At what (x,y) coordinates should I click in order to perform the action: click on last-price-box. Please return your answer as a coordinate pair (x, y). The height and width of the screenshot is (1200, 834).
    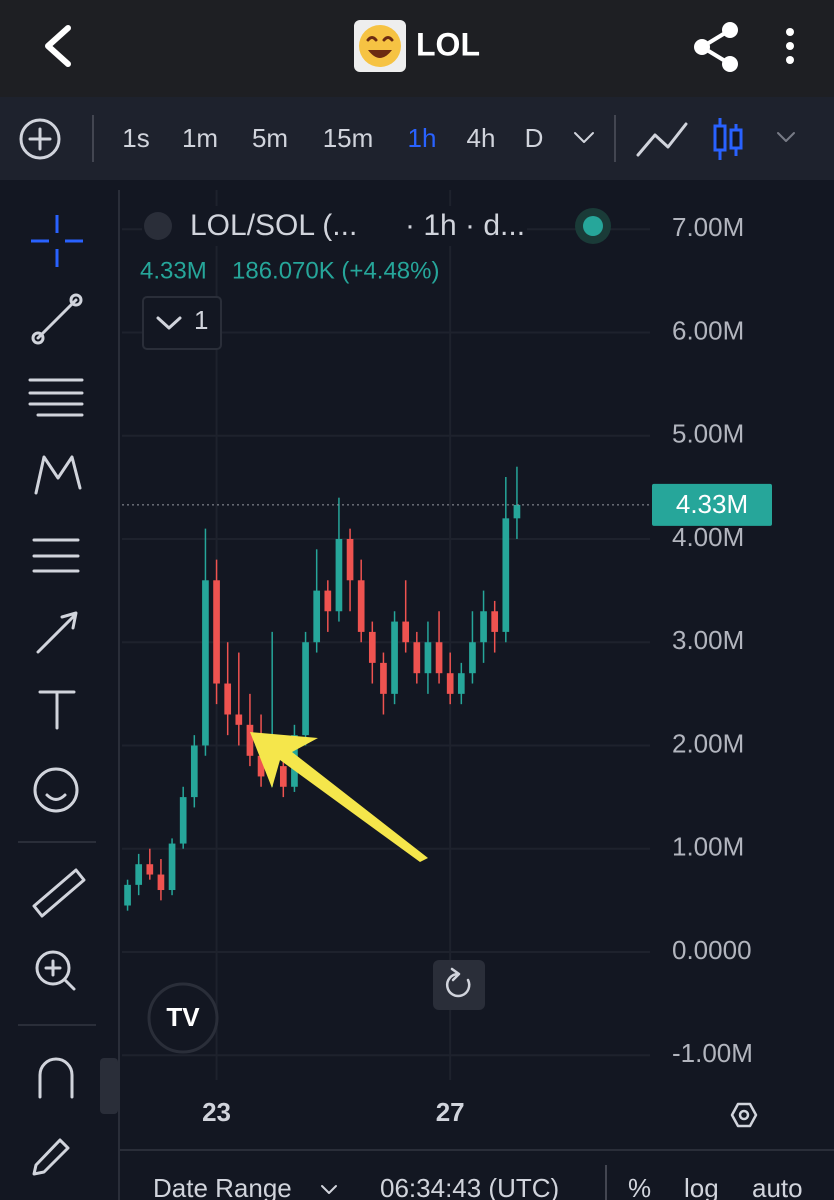
    Looking at the image, I should click on (712, 504).